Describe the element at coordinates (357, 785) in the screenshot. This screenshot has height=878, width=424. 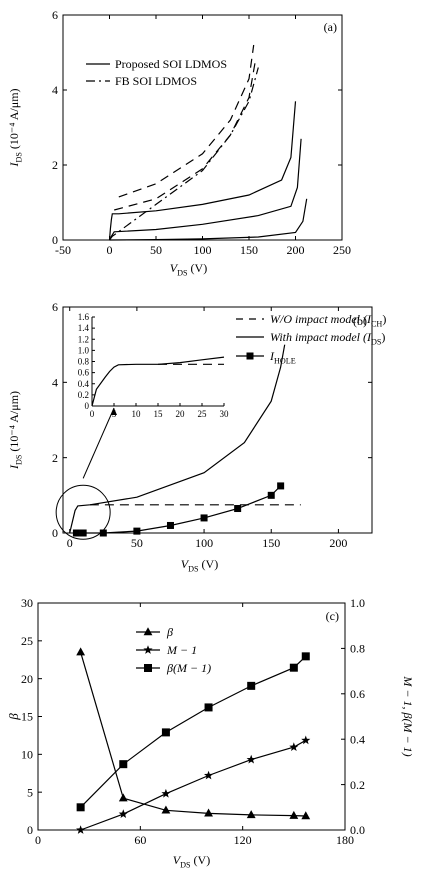
I see `y-right-tick-label: 0.2` at that location.